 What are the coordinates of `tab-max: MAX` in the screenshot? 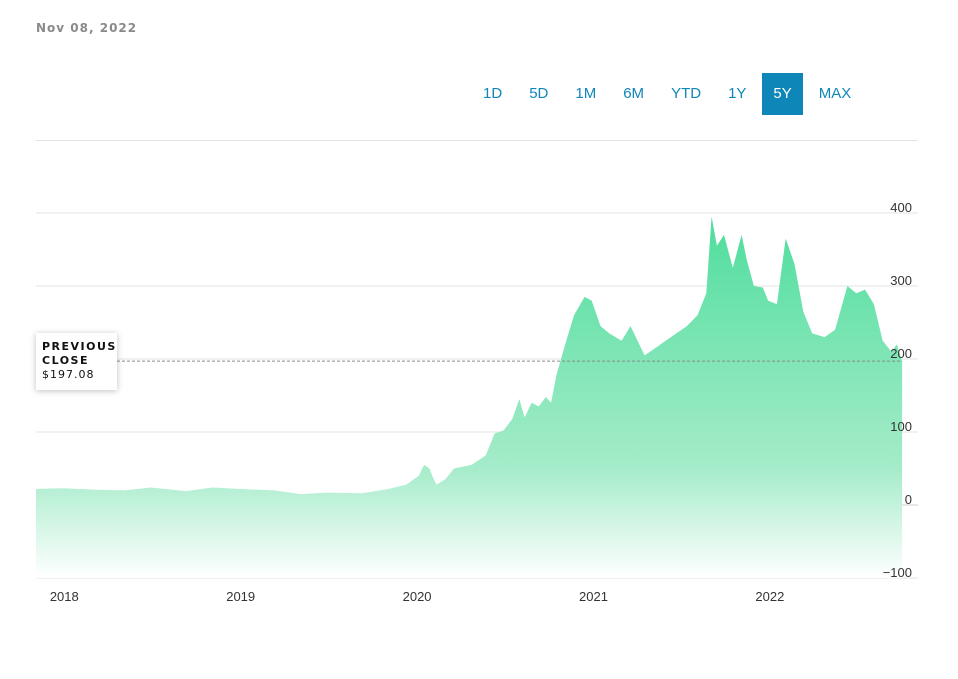 It's located at (835, 93).